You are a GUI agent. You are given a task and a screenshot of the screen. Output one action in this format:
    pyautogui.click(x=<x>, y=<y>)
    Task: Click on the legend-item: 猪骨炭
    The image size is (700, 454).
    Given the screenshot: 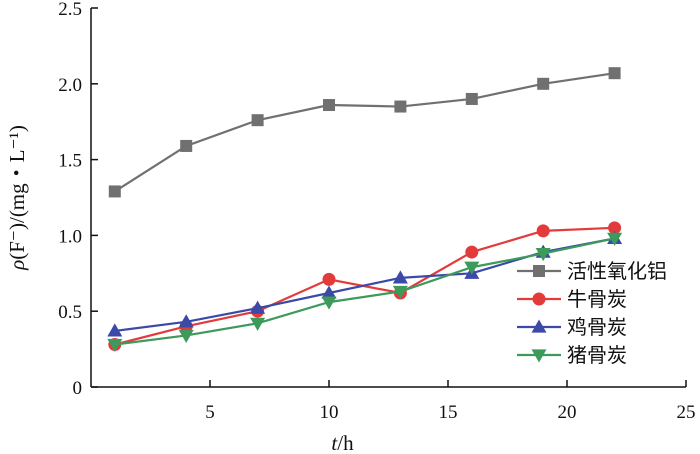 What is the action you would take?
    pyautogui.click(x=572, y=355)
    